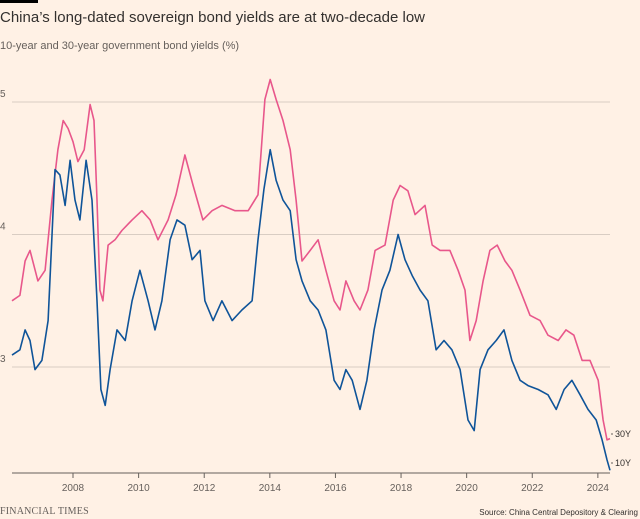 The width and height of the screenshot is (640, 519). I want to click on y-tick-label: 5, so click(3, 94).